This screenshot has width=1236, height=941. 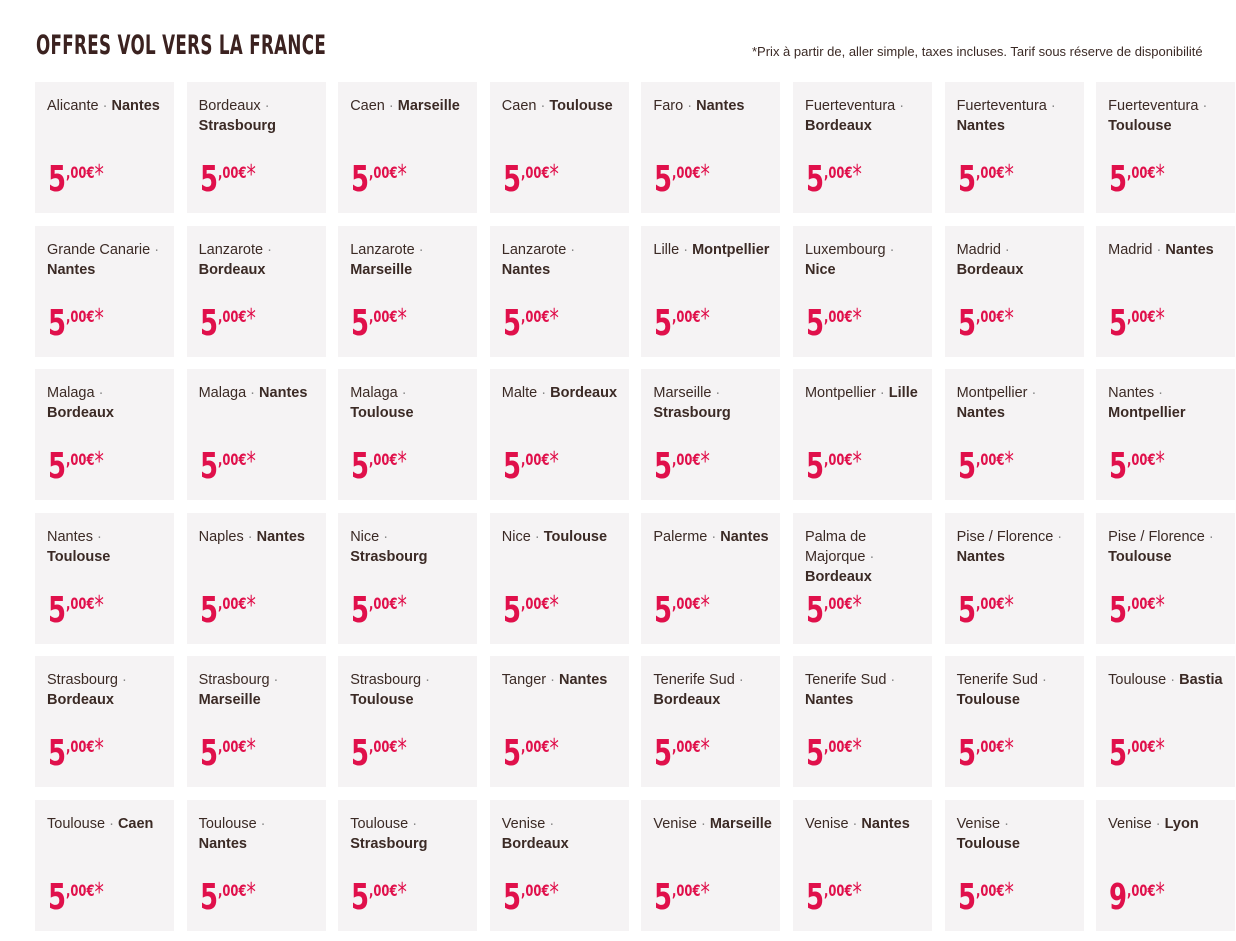 What do you see at coordinates (408, 291) in the screenshot?
I see `offer-card: Lanzarote · Marseille 5,00€*` at bounding box center [408, 291].